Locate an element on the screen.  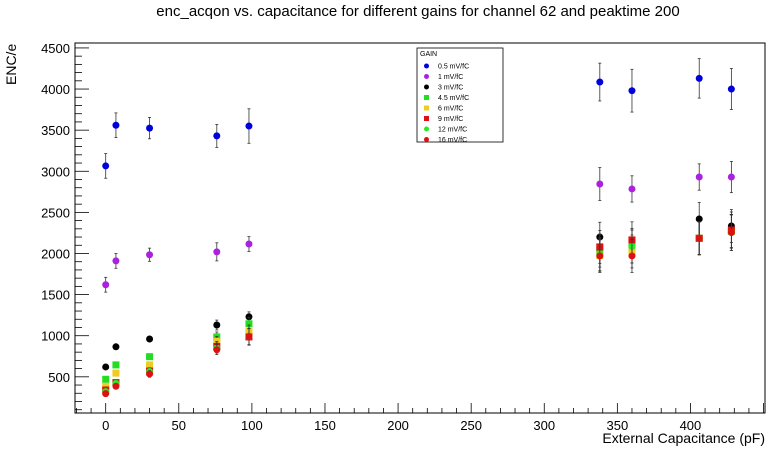
legend-box is located at coordinates (460, 95).